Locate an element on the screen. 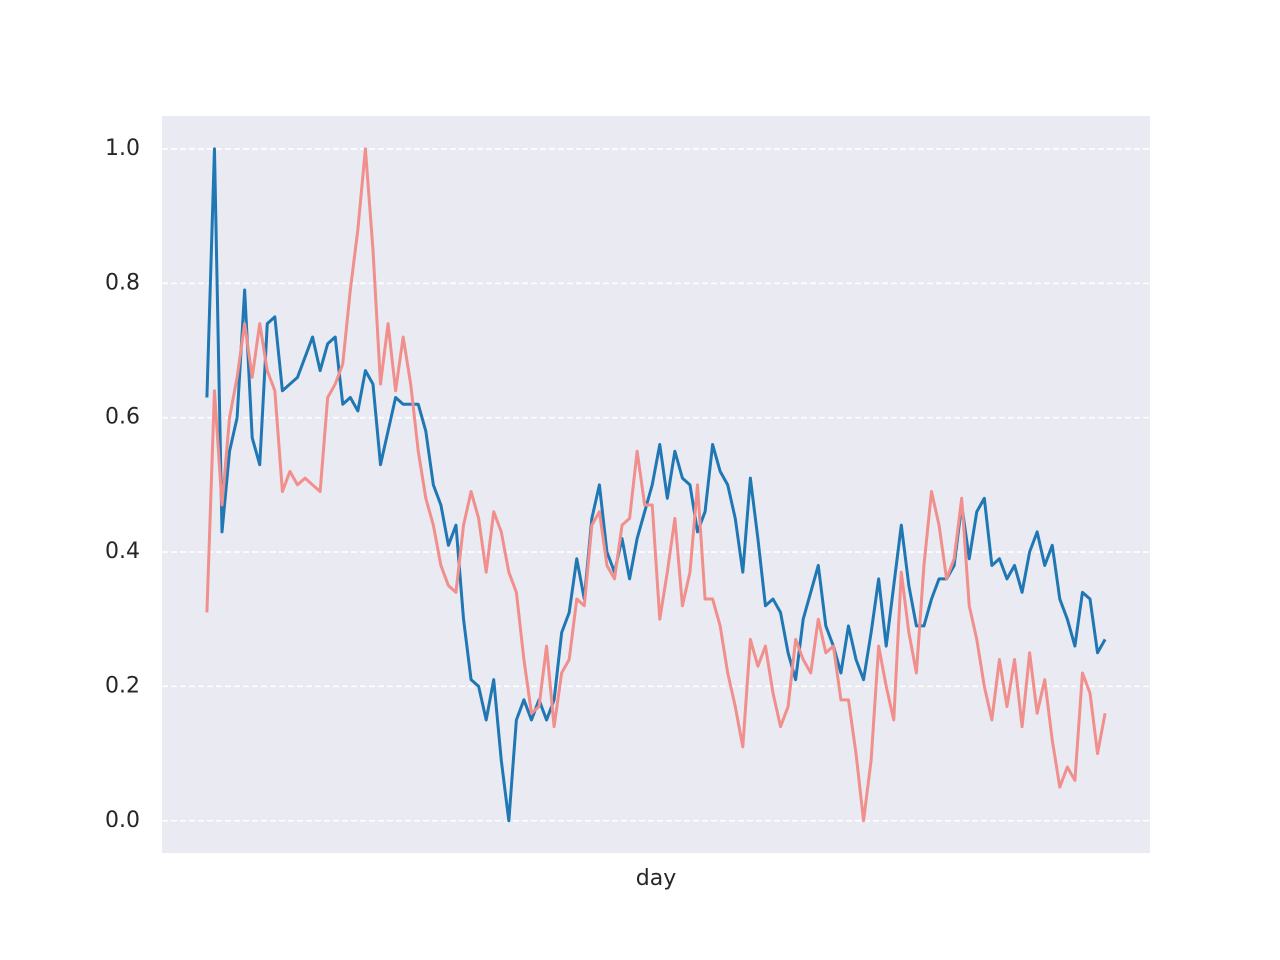 The height and width of the screenshot is (960, 1280). y-tick-label: 1.0 is located at coordinates (122, 148).